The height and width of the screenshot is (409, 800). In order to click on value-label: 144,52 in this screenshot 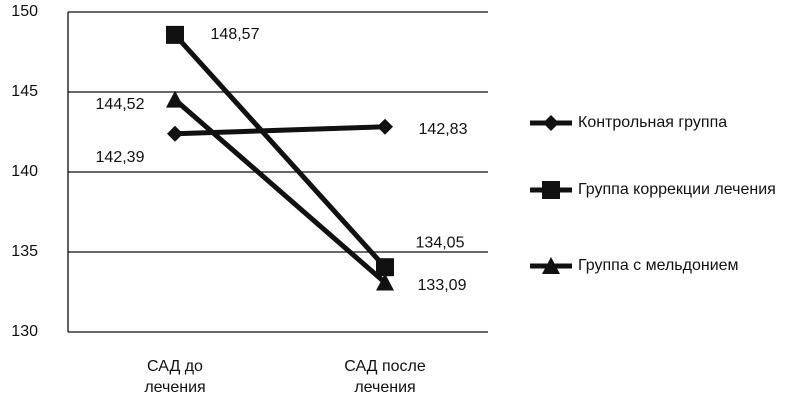, I will do `click(120, 104)`.